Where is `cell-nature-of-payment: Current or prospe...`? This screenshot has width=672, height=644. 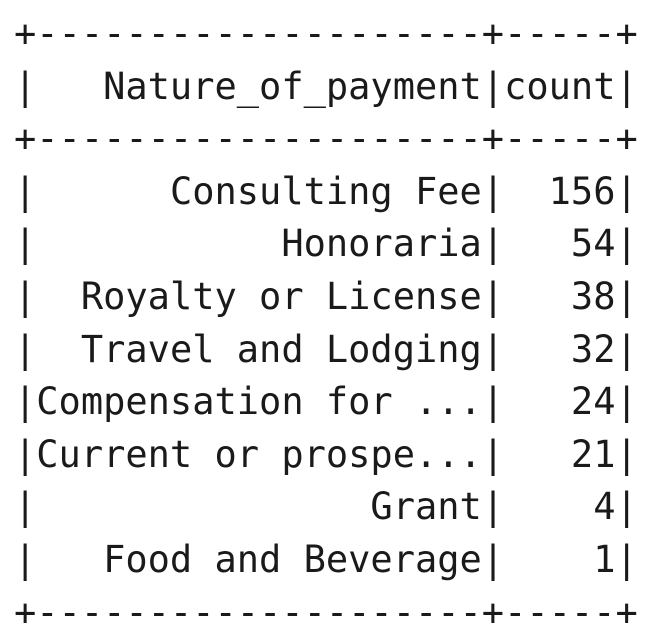 cell-nature-of-payment: Current or prospe... is located at coordinates (259, 454).